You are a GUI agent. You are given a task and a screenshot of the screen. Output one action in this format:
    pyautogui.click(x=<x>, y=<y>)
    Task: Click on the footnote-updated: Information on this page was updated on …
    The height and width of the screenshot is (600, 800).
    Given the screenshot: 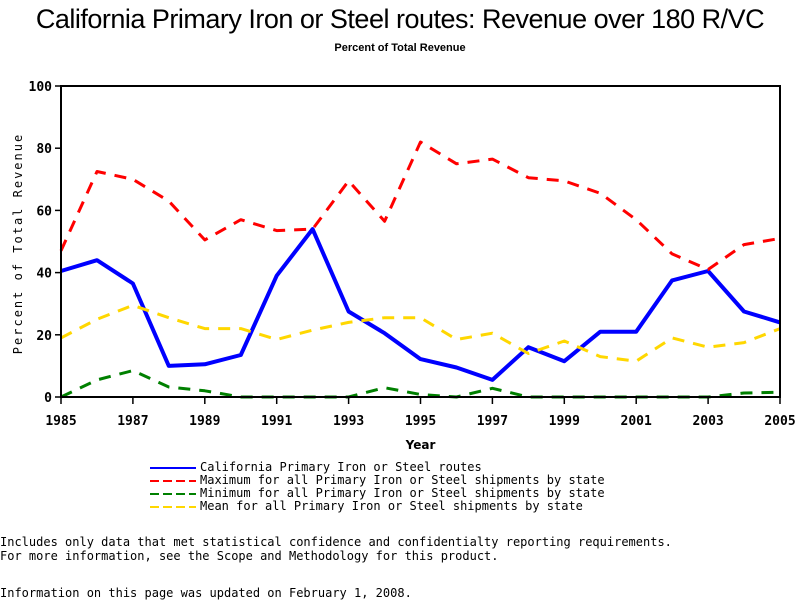 What is the action you would take?
    pyautogui.click(x=206, y=593)
    